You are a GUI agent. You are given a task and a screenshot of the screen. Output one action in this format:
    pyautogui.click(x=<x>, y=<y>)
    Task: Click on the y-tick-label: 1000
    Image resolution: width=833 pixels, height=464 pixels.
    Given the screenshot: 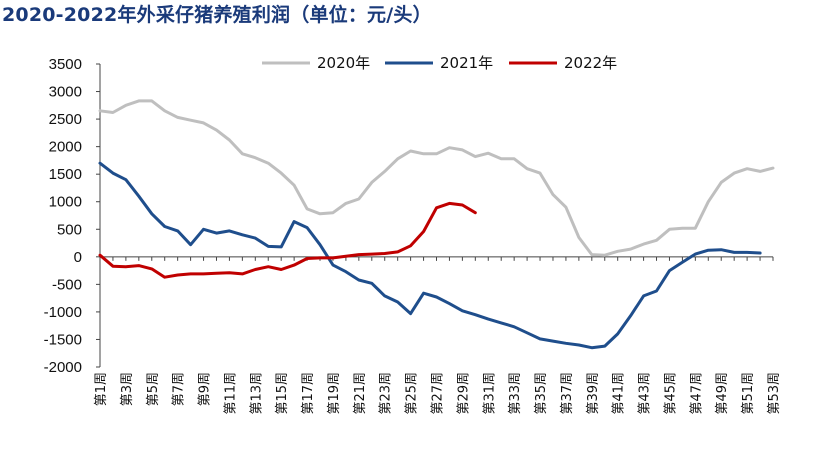 What is the action you would take?
    pyautogui.click(x=65, y=202)
    